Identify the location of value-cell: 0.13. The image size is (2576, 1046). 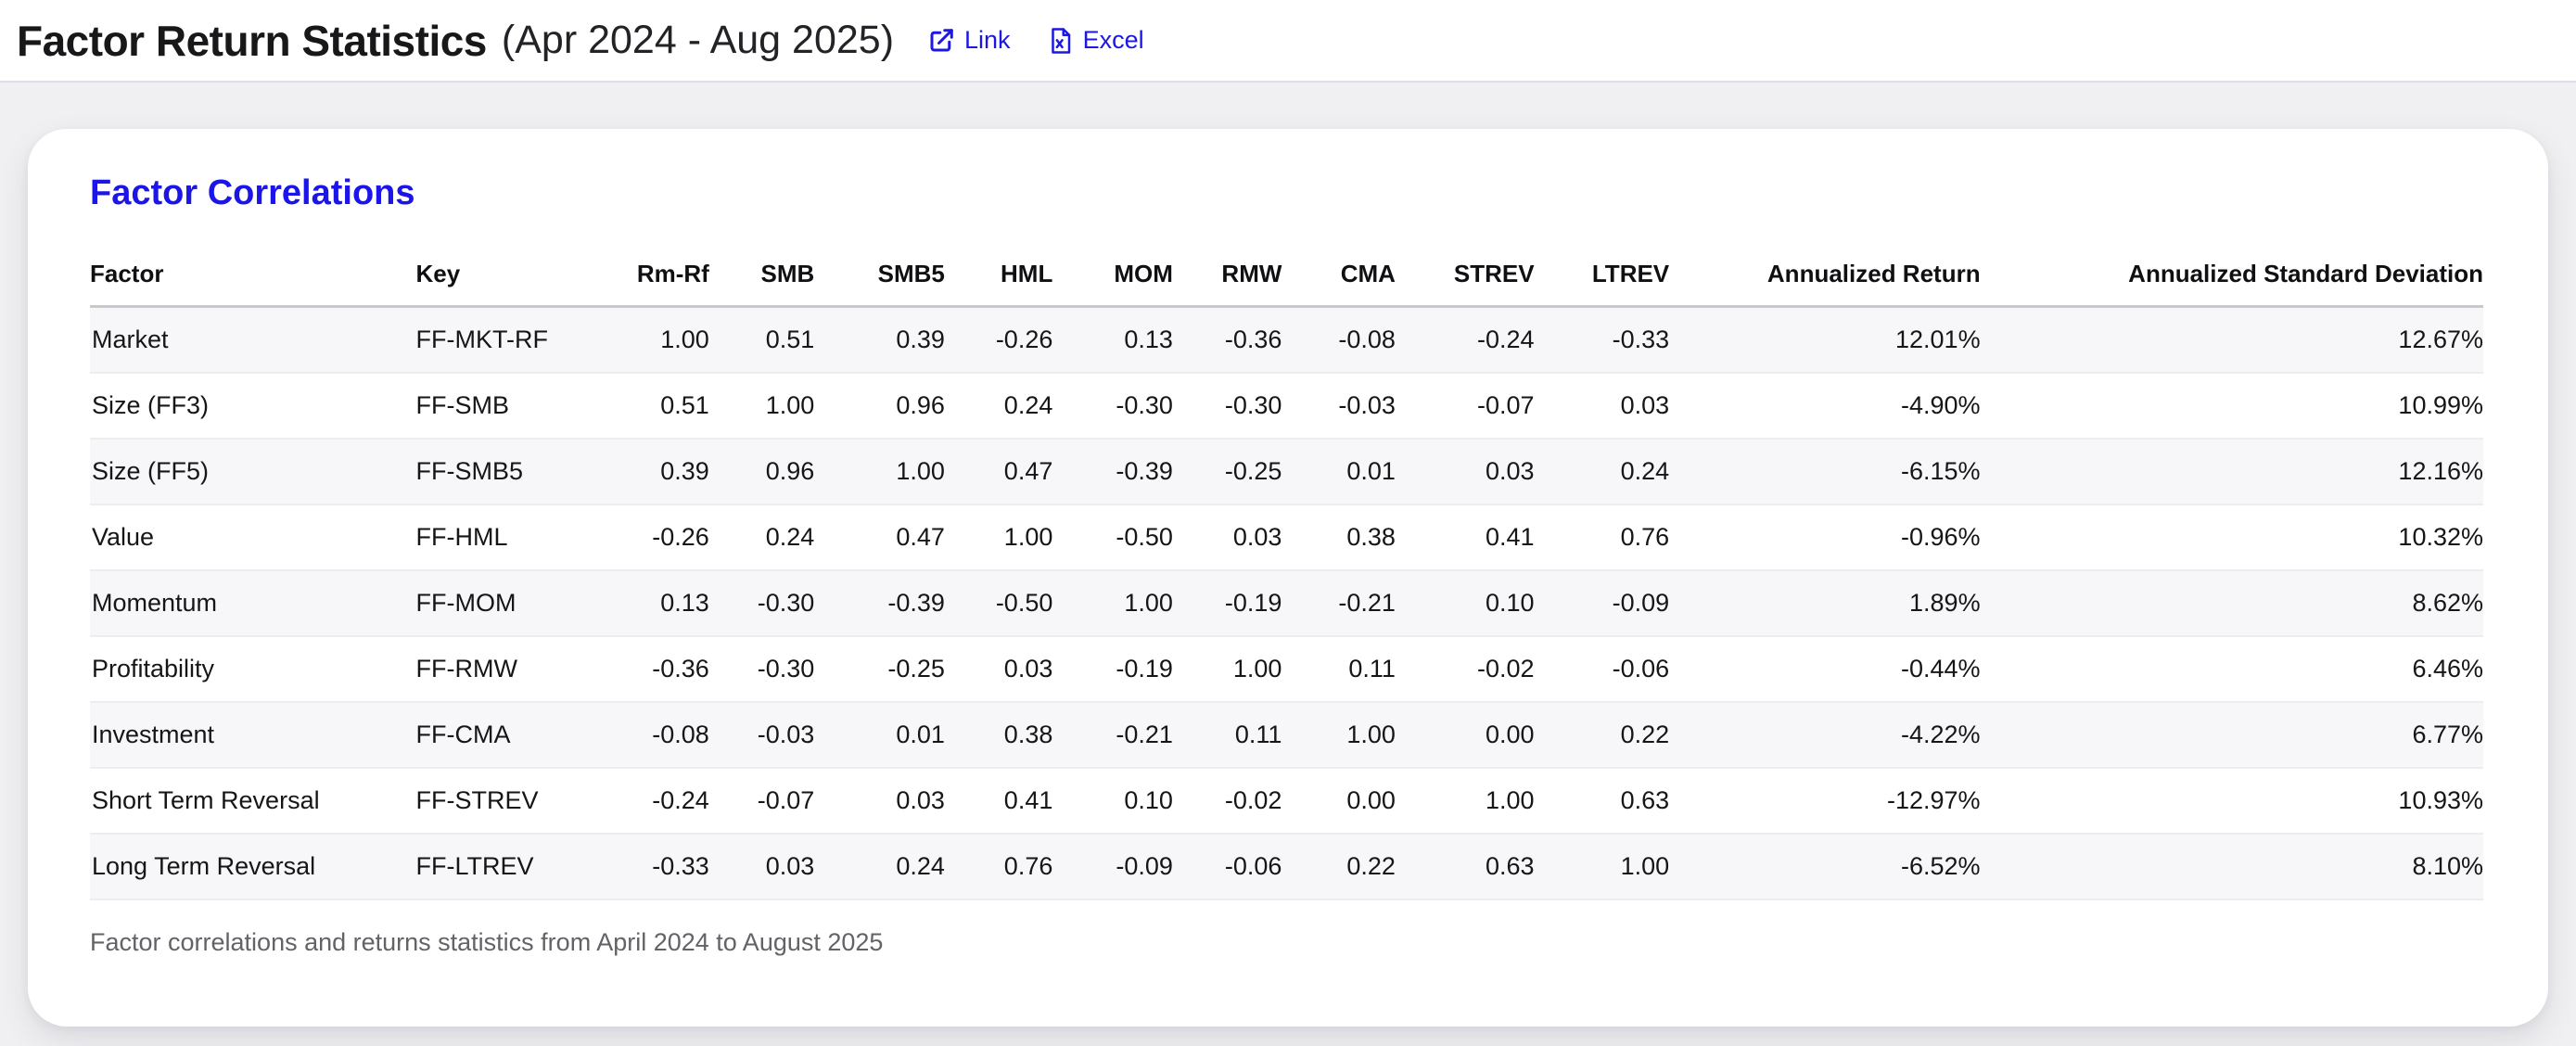
(655, 603).